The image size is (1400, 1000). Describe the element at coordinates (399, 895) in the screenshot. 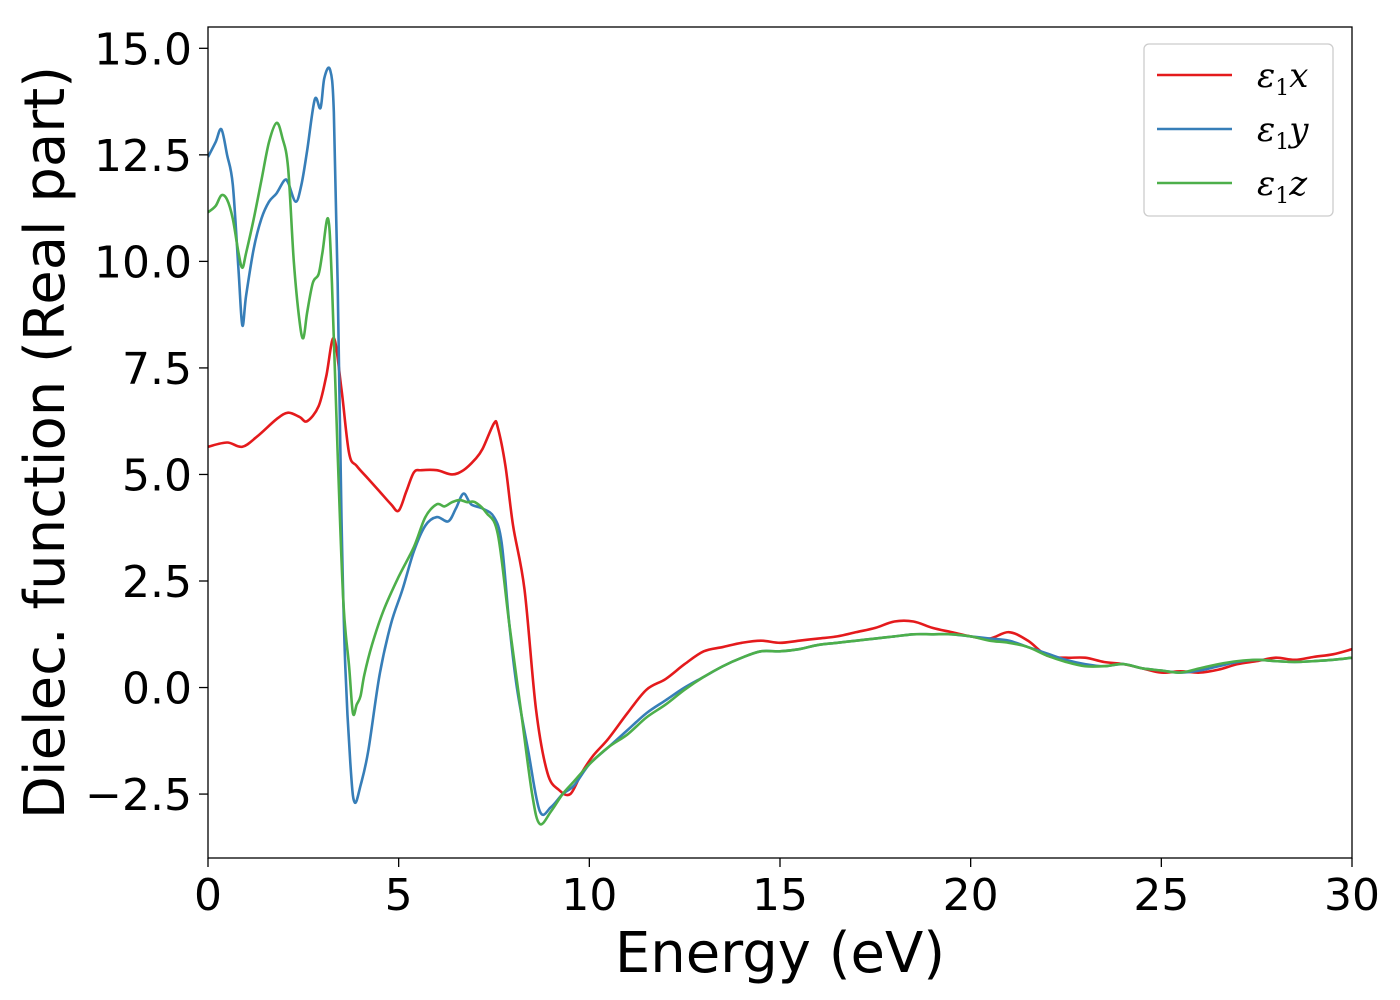

I see `x-tick-label: 5` at that location.